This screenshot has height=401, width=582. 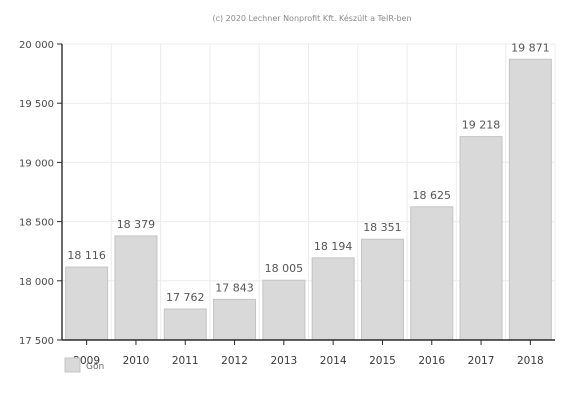 I want to click on y-tick-label: 17 500, so click(x=36, y=341).